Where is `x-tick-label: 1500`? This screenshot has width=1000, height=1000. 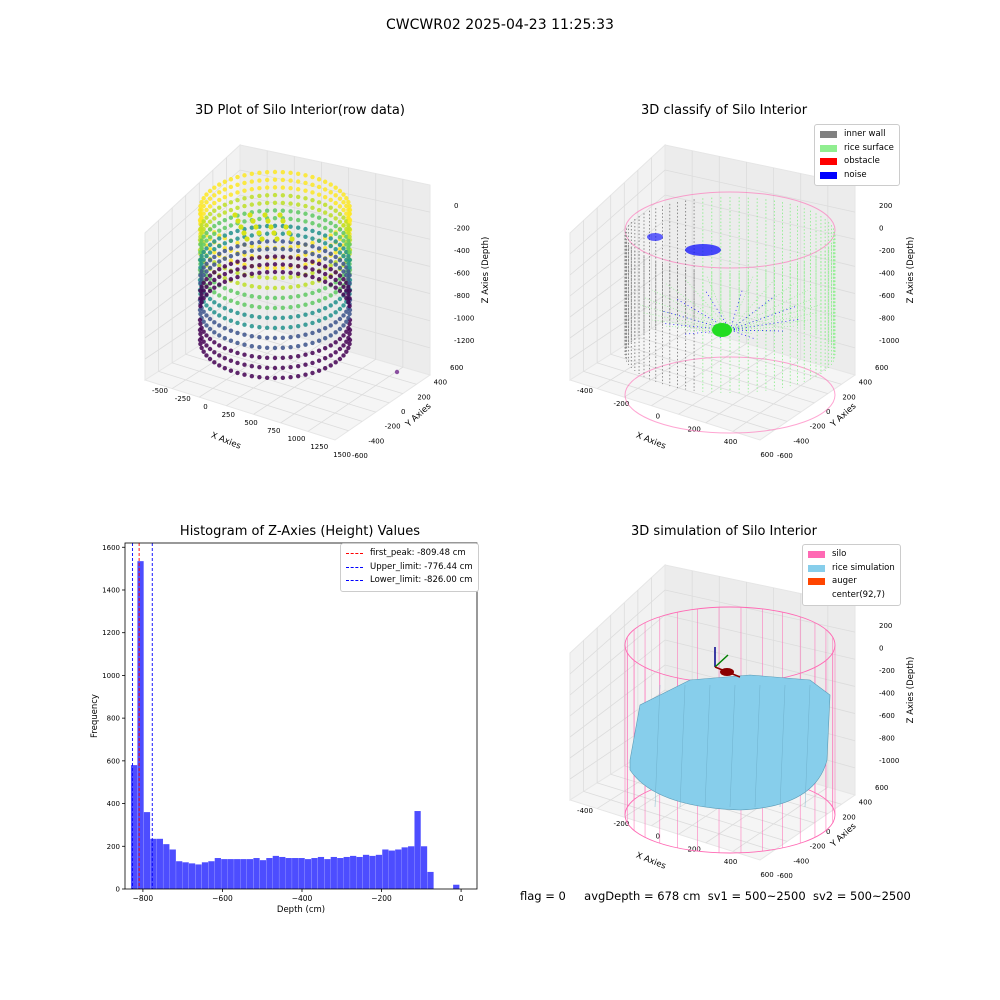 x-tick-label: 1500 is located at coordinates (342, 455).